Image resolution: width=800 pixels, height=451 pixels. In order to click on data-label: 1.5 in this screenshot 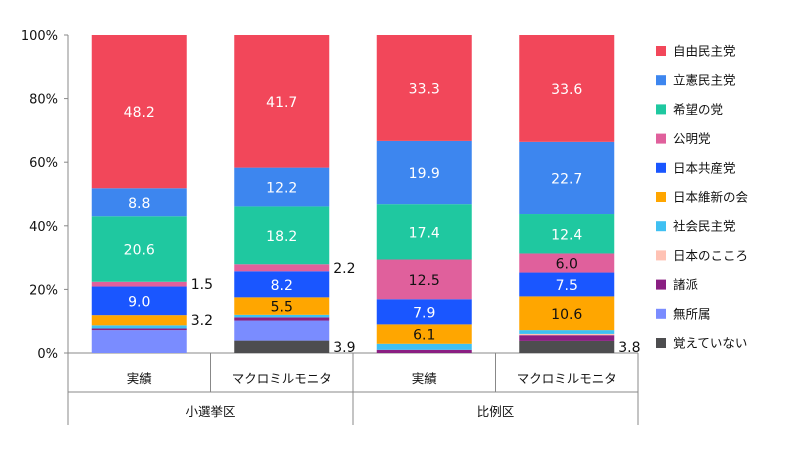, I will do `click(202, 285)`.